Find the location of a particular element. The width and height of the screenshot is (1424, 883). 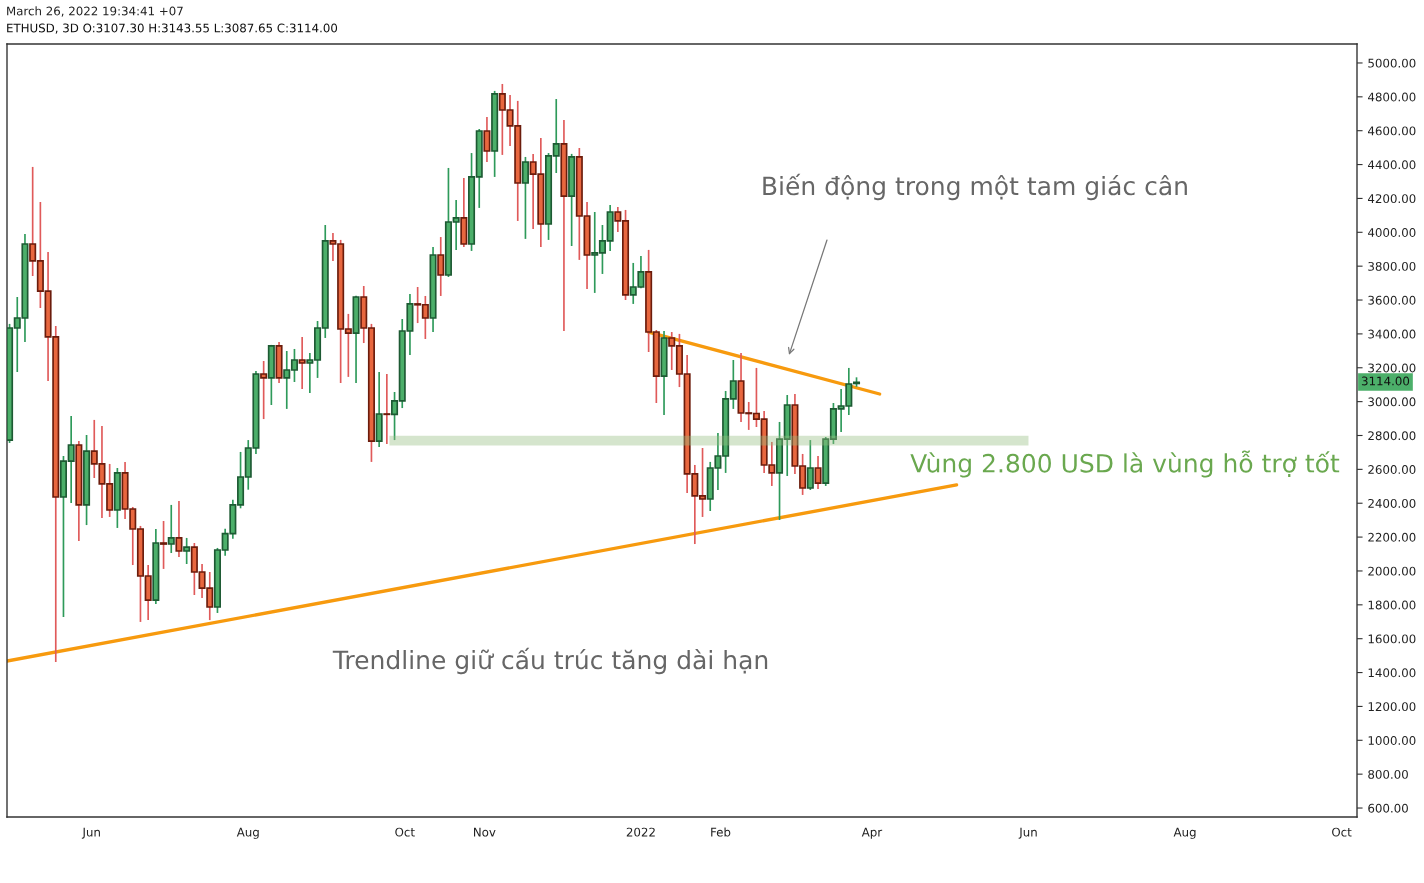

y-tick-label: 4000.00 is located at coordinates (1391, 232).